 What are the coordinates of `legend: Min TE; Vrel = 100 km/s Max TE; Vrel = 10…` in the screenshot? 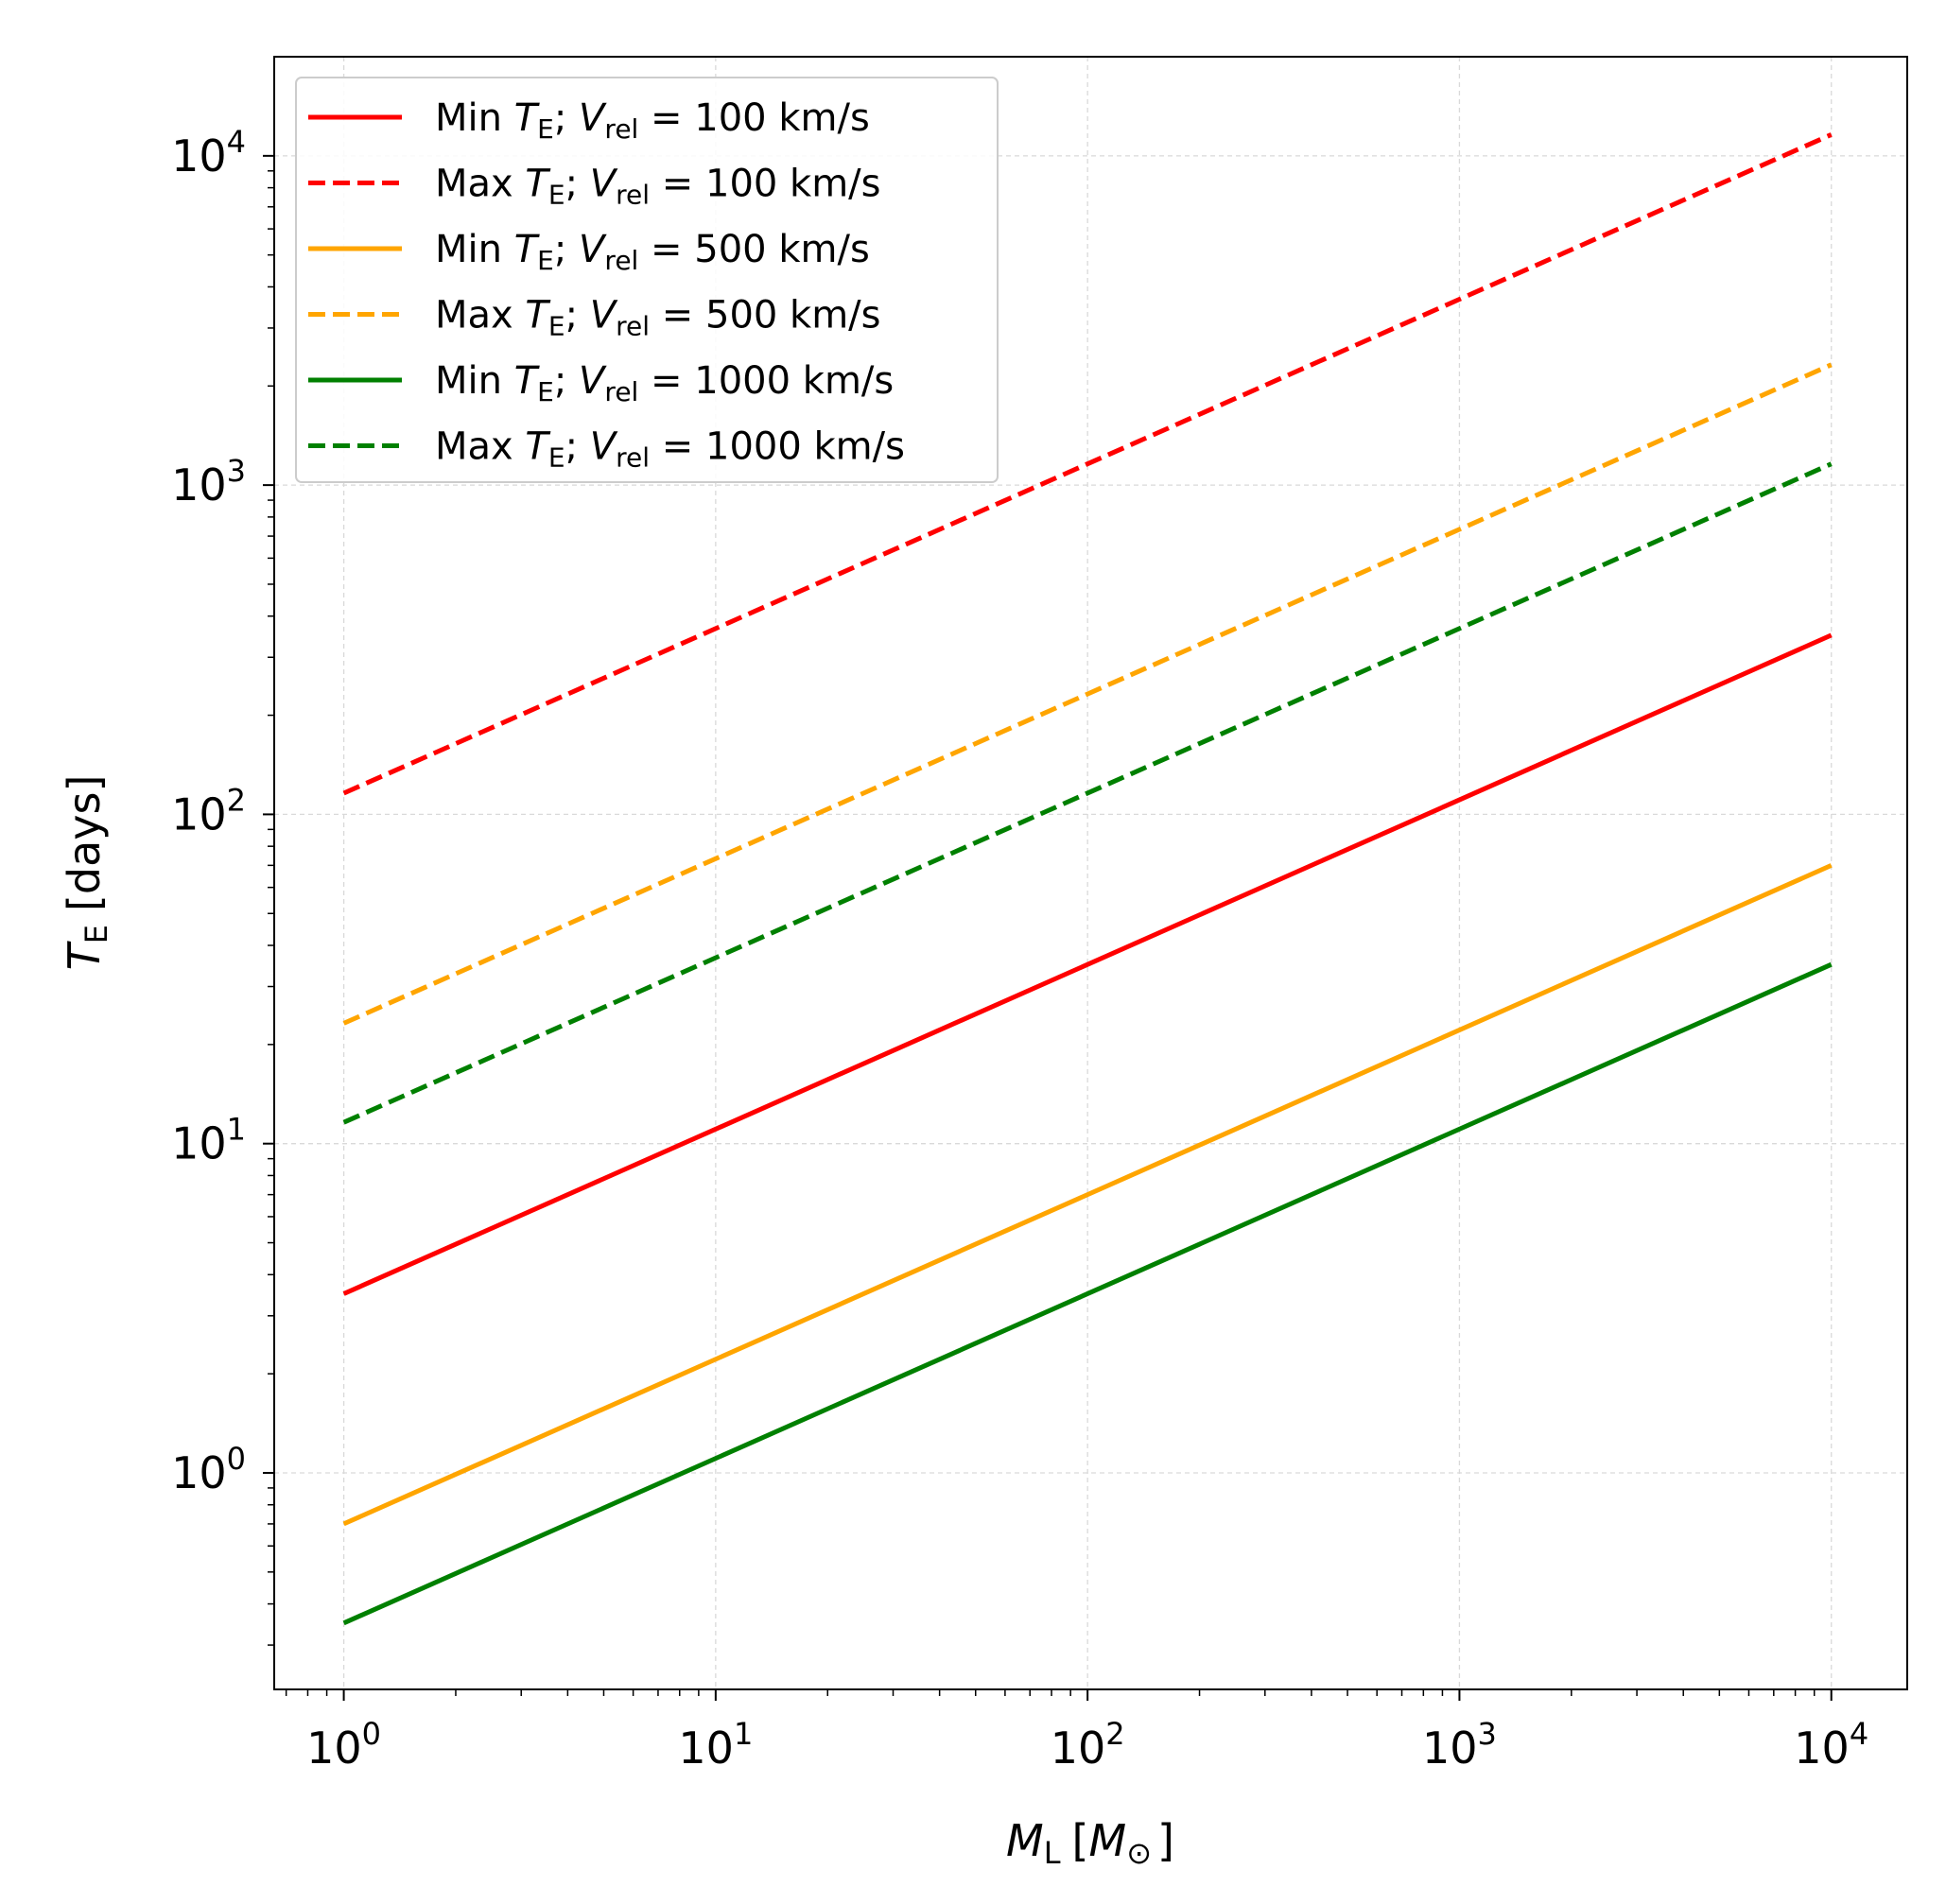 It's located at (647, 280).